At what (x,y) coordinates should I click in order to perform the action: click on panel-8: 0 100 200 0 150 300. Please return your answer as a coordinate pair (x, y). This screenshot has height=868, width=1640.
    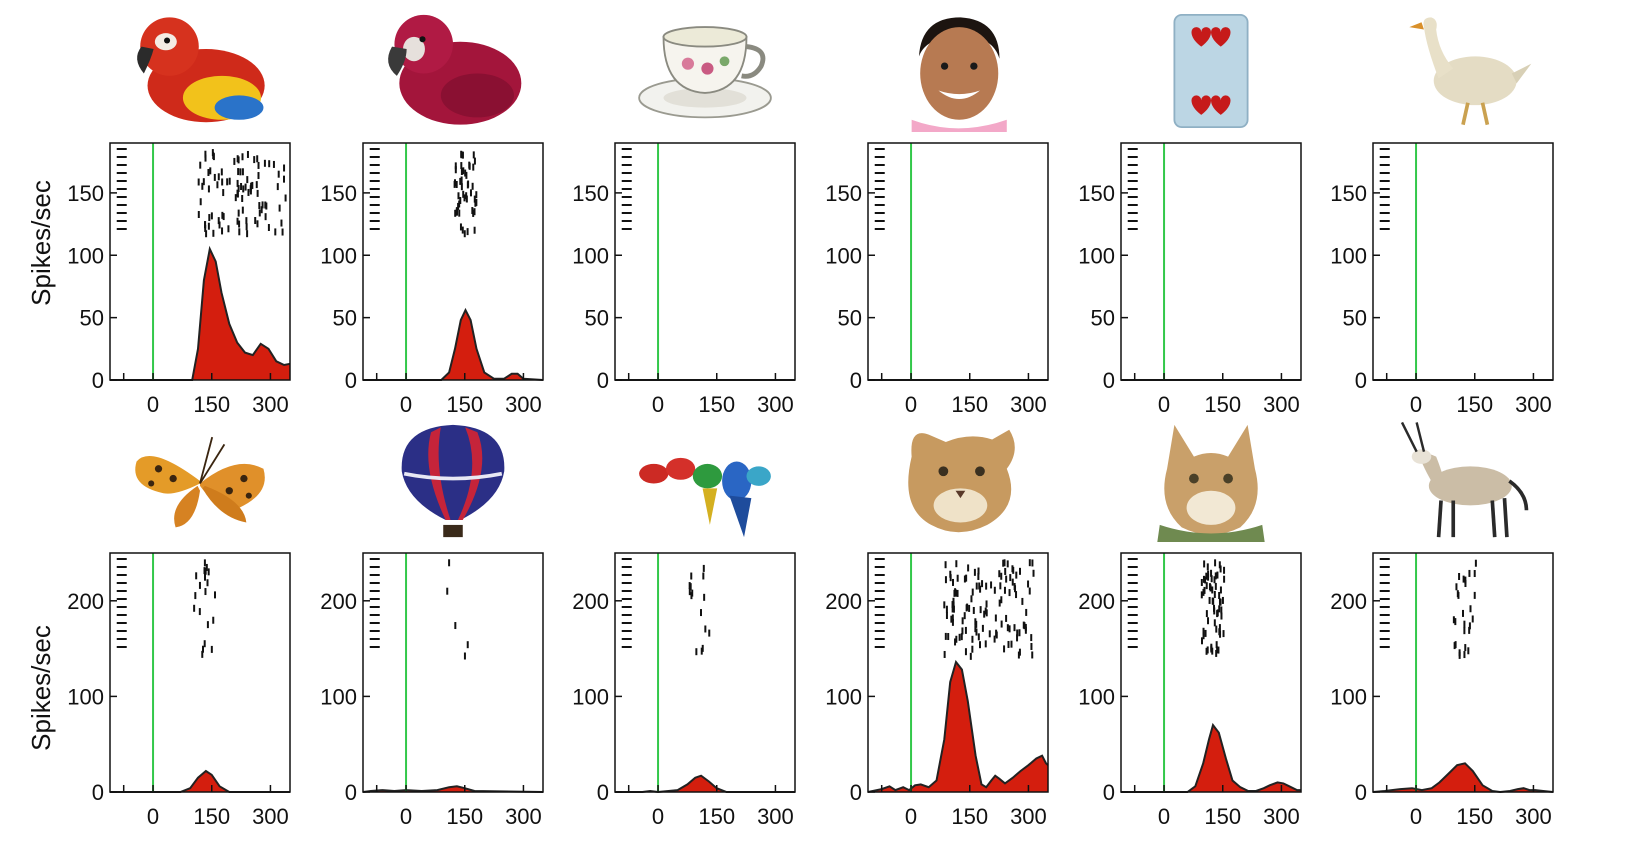
    Looking at the image, I should click on (432, 625).